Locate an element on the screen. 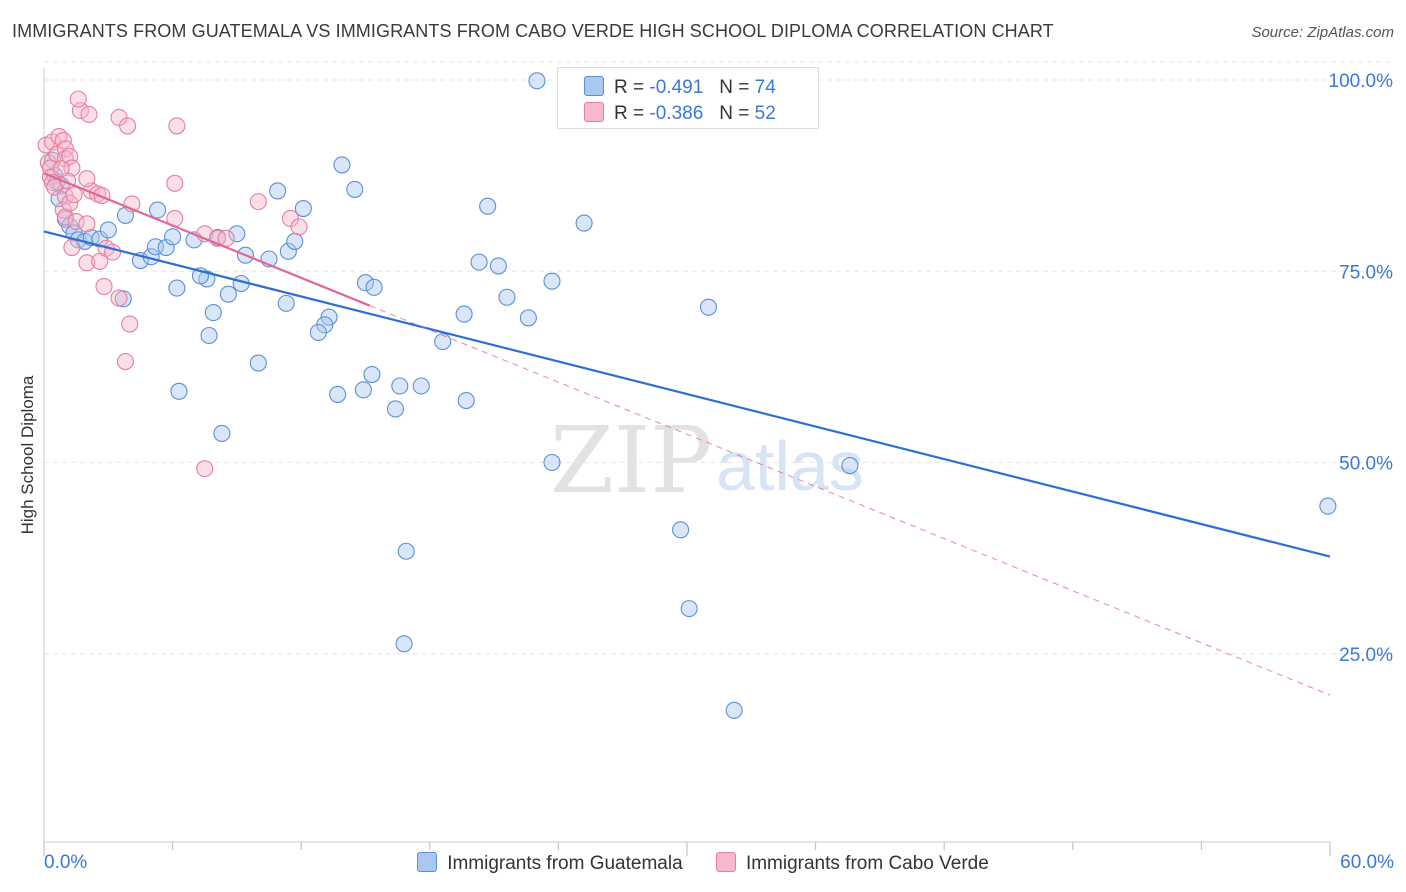 The width and height of the screenshot is (1406, 892). x-axis-min-label: 0.0% is located at coordinates (66, 862).